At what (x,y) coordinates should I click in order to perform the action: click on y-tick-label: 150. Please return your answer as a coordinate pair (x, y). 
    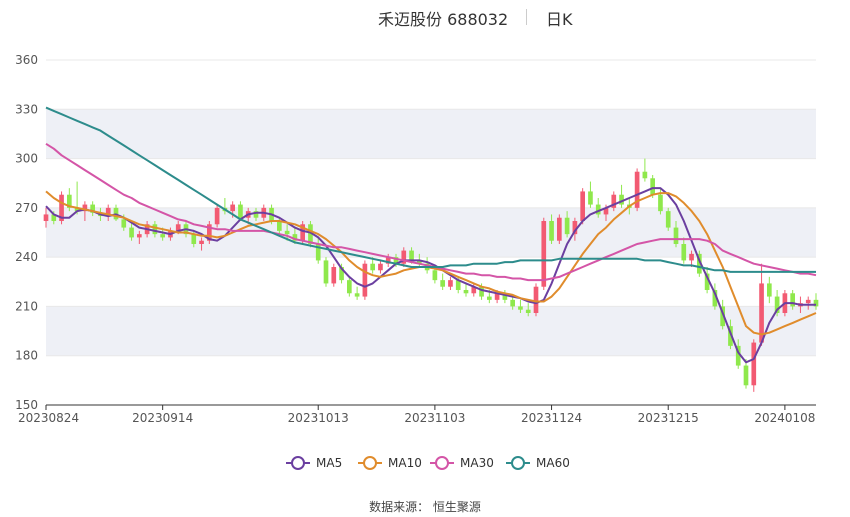
    Looking at the image, I should click on (26, 405).